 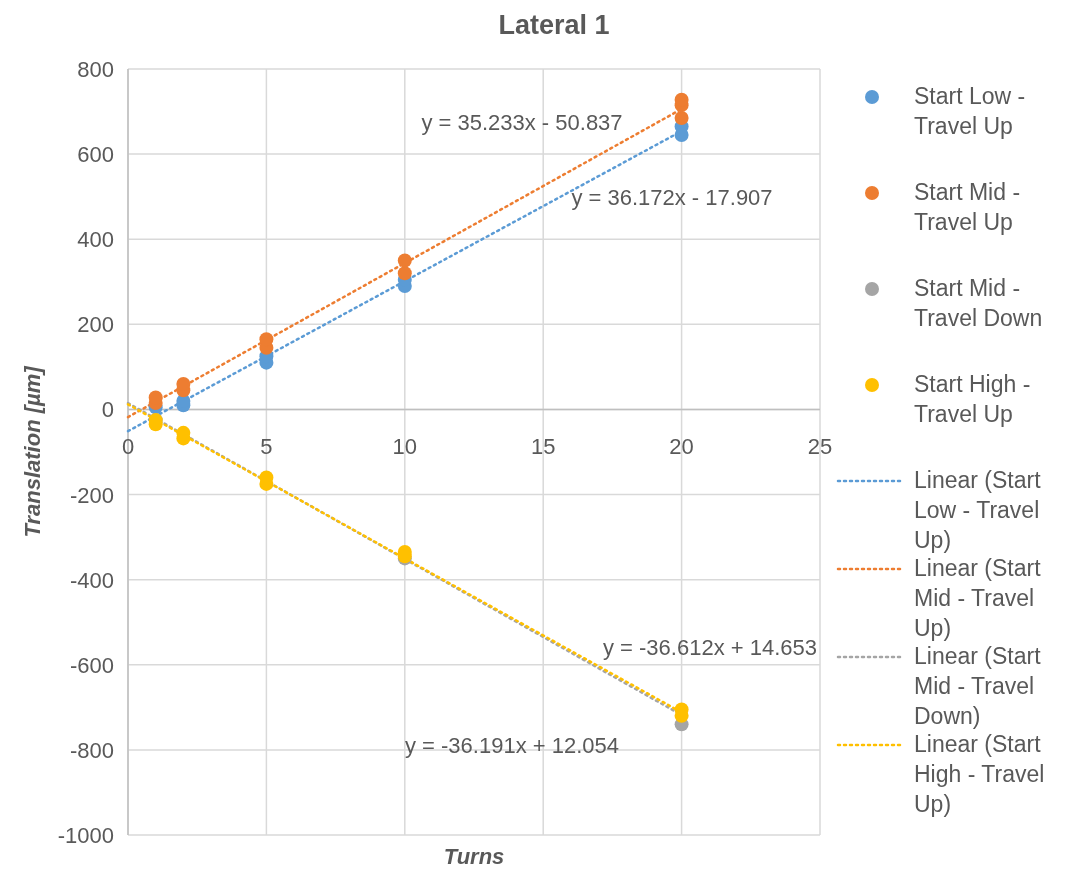 What do you see at coordinates (107, 410) in the screenshot?
I see `y-tick-label: 0` at bounding box center [107, 410].